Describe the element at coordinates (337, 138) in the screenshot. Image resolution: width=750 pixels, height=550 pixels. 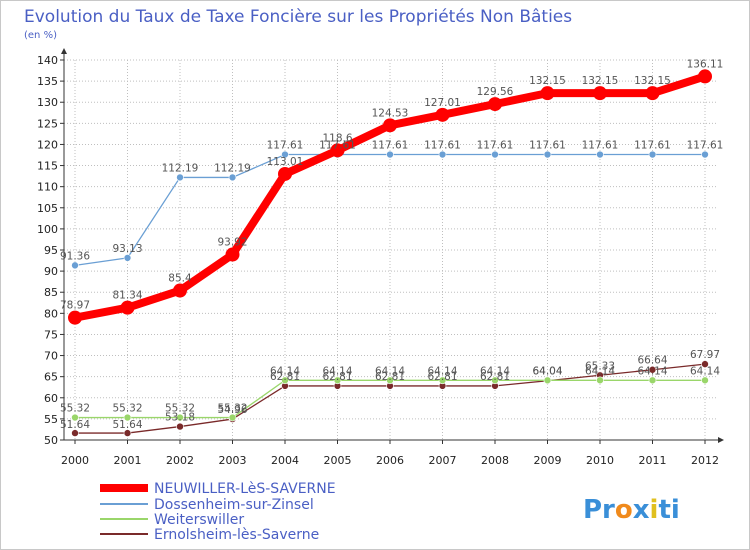
I see `data-label: 118.6` at that location.